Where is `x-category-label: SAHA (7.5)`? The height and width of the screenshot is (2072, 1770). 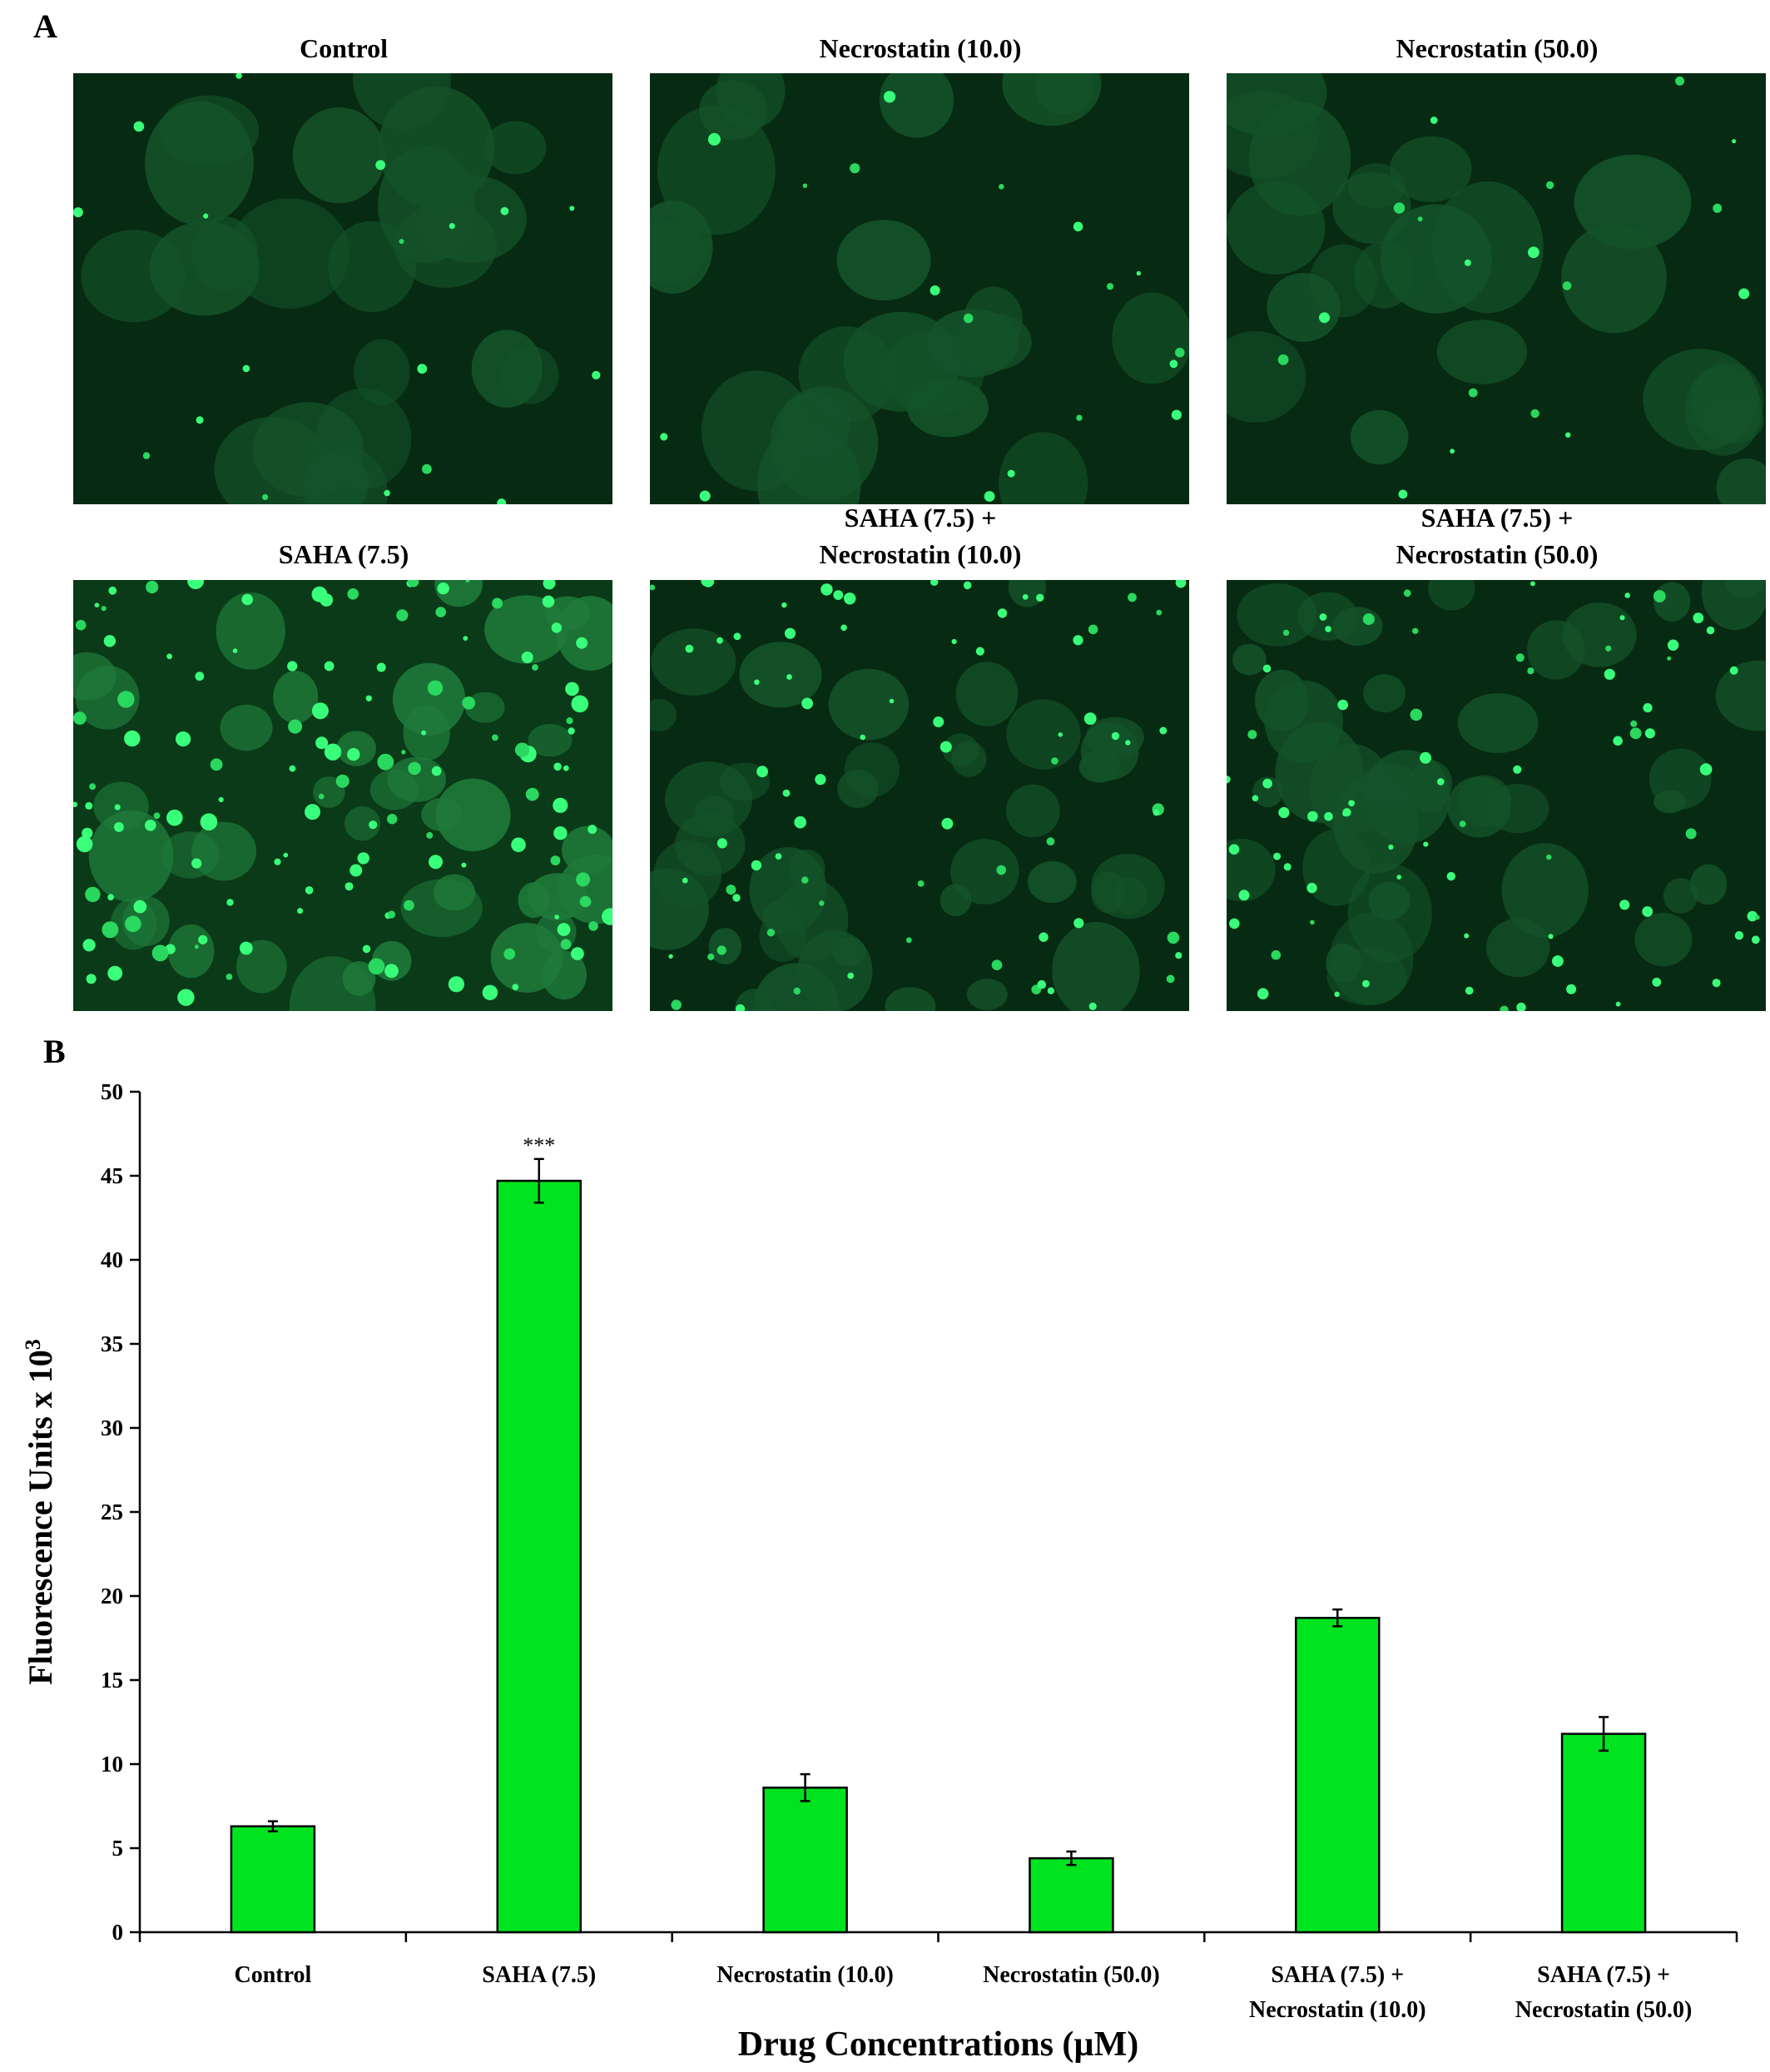 x-category-label: SAHA (7.5) is located at coordinates (539, 1975).